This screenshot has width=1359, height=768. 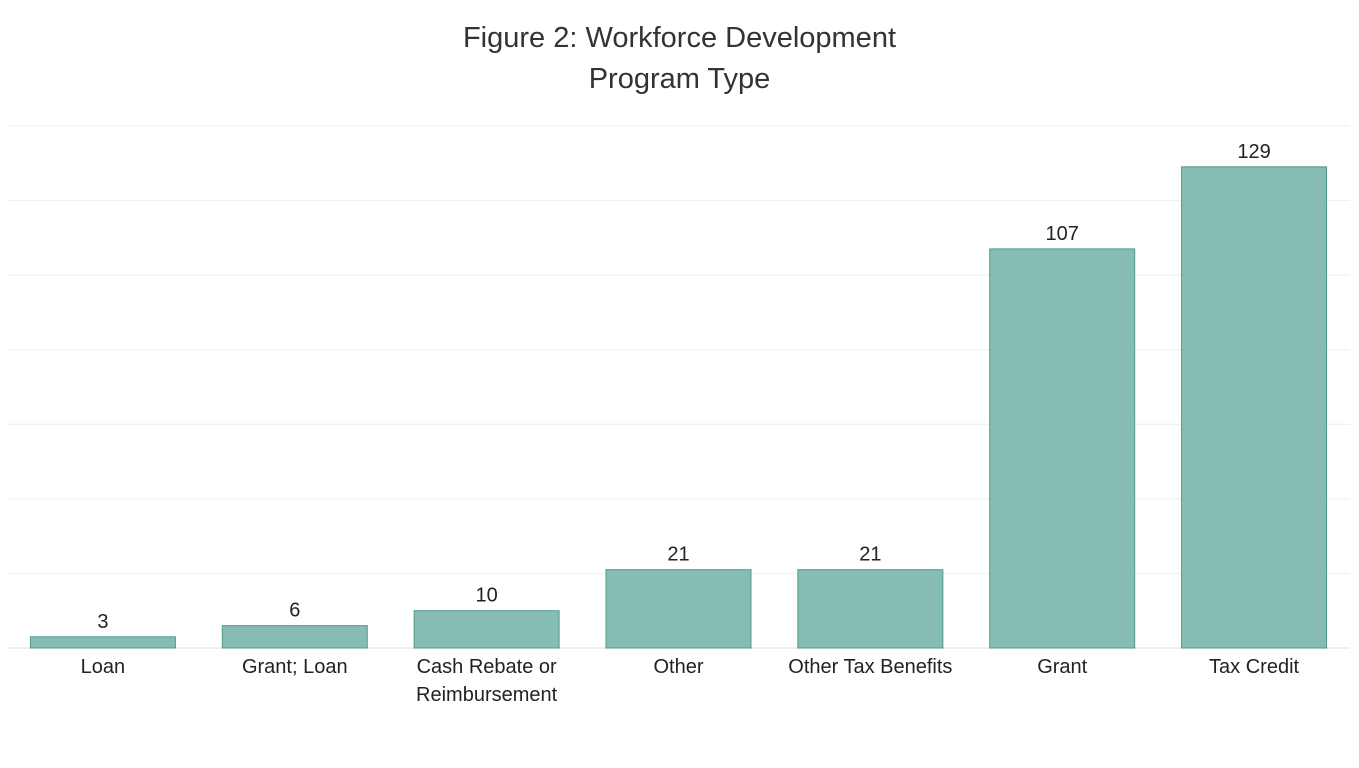 What do you see at coordinates (679, 79) in the screenshot?
I see `chart-title-line-2: Program Type` at bounding box center [679, 79].